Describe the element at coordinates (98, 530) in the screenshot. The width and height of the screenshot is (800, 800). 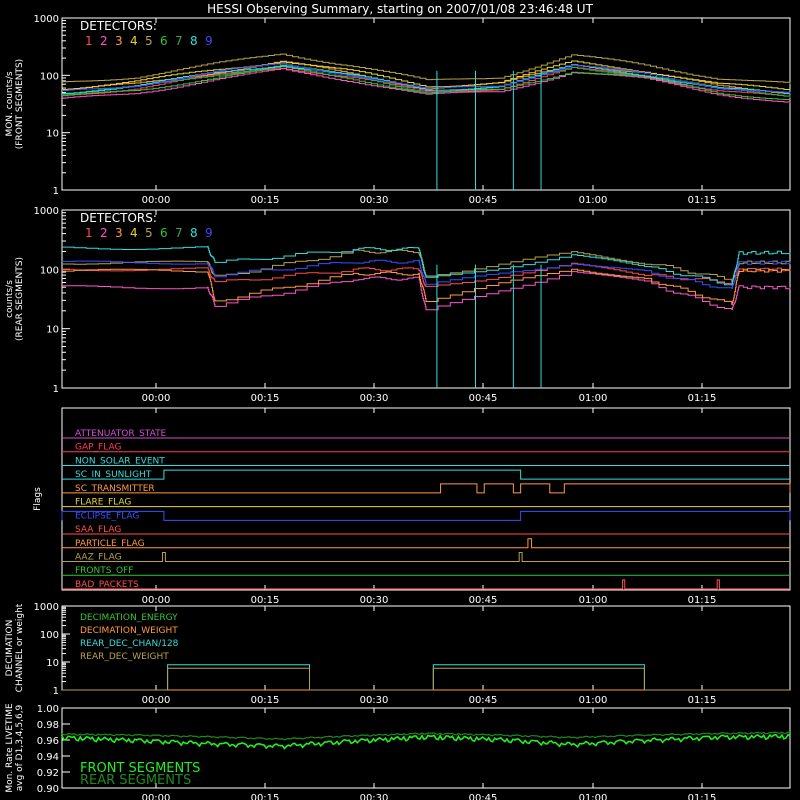
I see `flag-label: SAA_FLAG` at that location.